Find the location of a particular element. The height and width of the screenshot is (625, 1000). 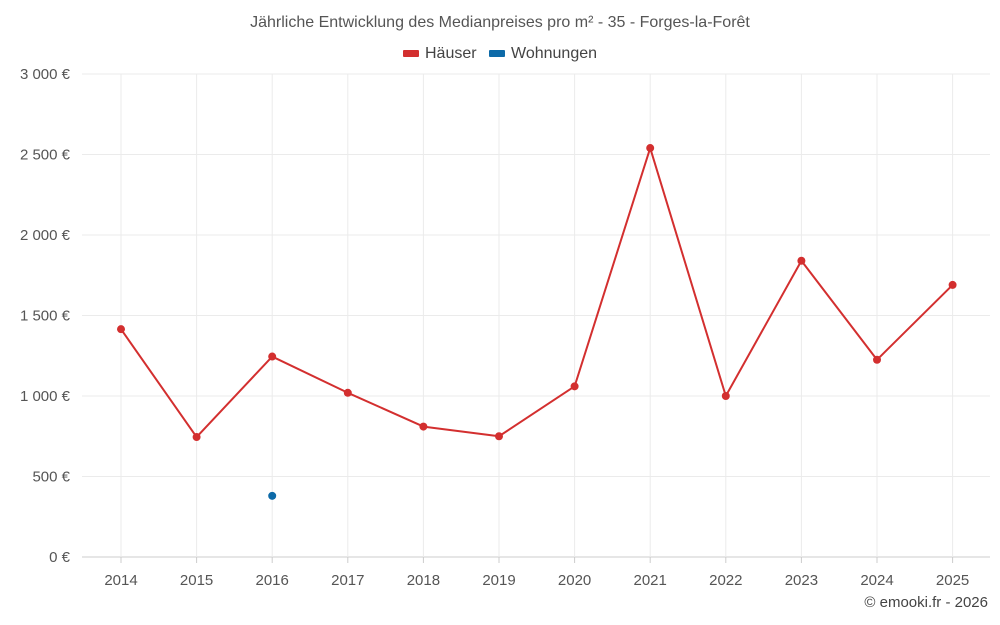

x-tick-label: 2018 is located at coordinates (423, 580).